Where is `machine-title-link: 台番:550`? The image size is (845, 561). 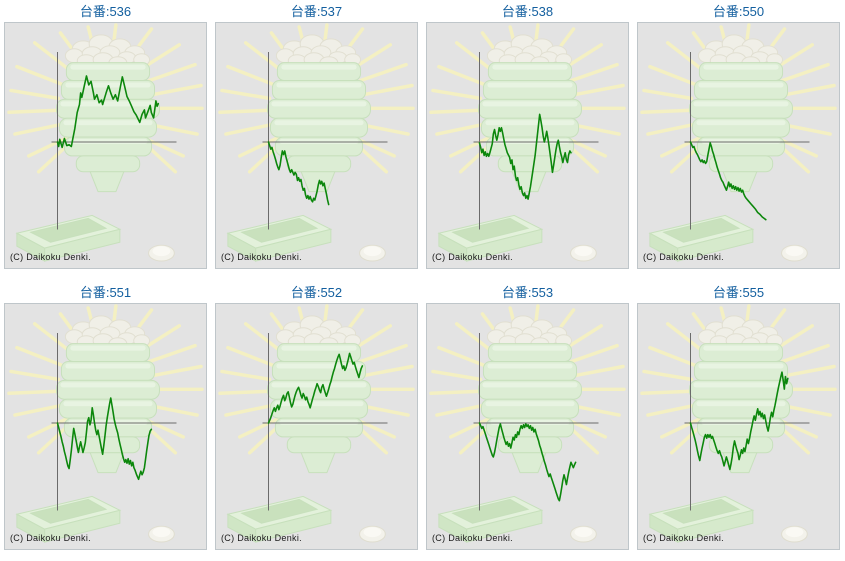 machine-title-link: 台番:550 is located at coordinates (738, 11).